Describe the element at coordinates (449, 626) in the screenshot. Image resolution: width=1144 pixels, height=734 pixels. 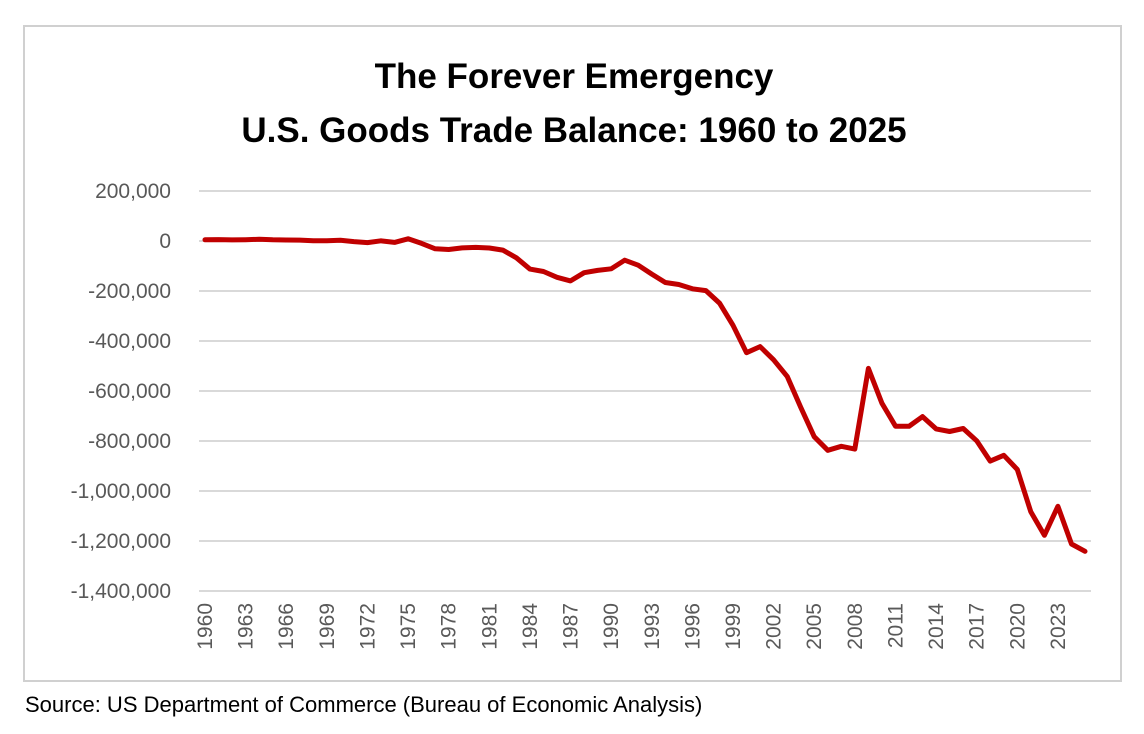
I see `x-tick-label: 1978` at that location.